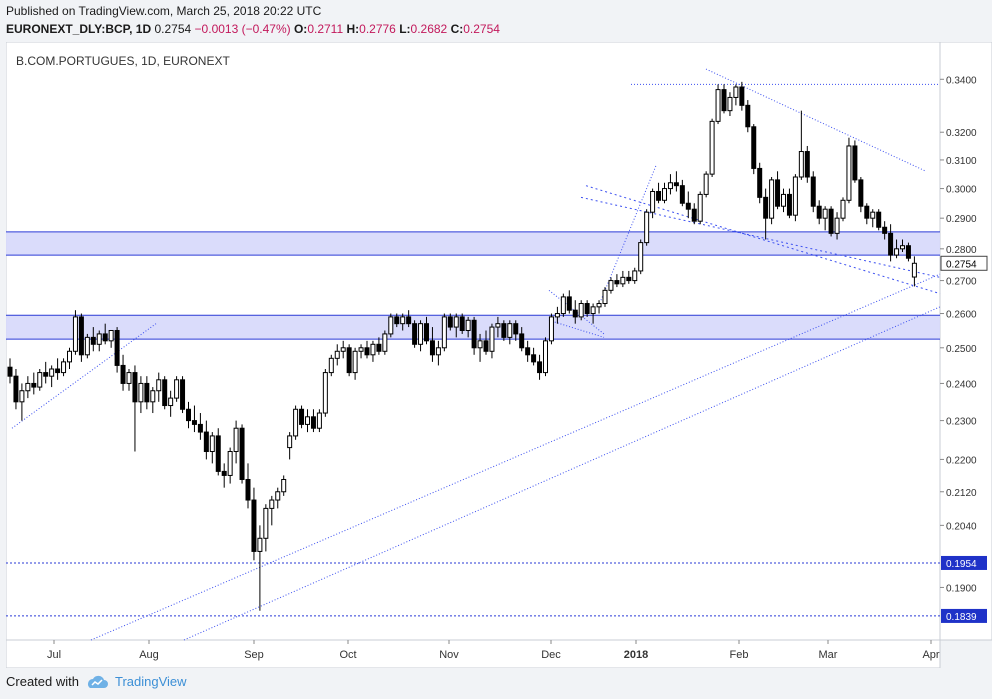 The width and height of the screenshot is (992, 699). I want to click on x-axis-label: Apr, so click(930, 655).